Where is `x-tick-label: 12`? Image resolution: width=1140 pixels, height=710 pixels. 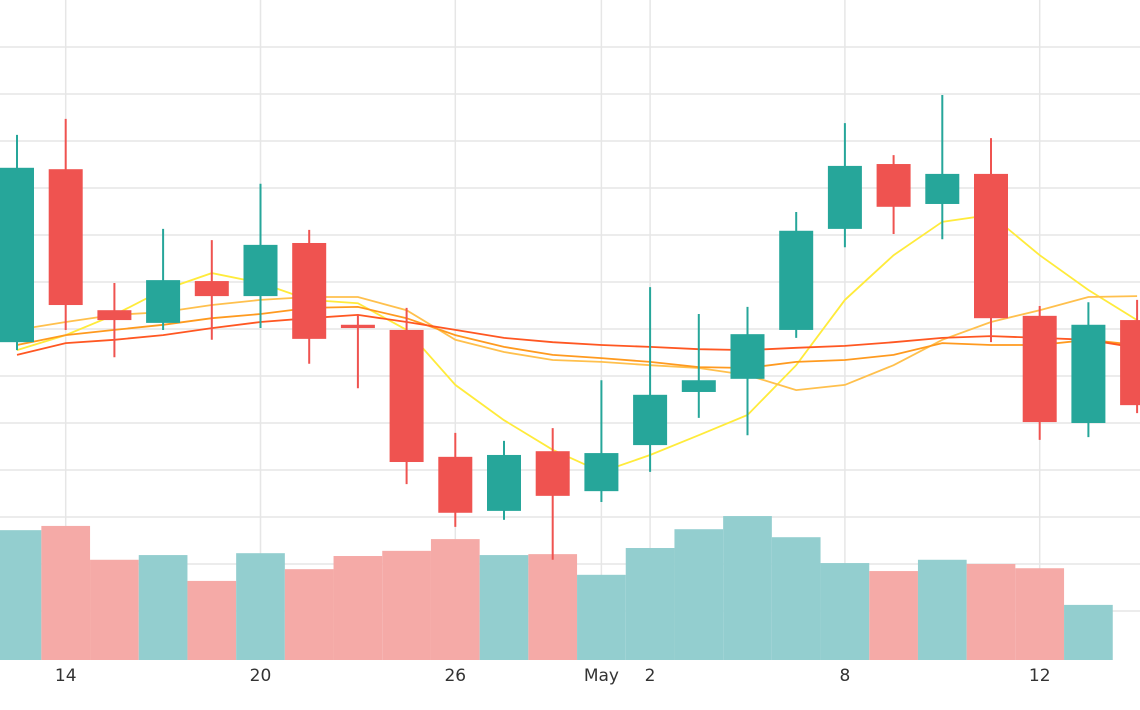
x-tick-label: 12 is located at coordinates (1040, 676).